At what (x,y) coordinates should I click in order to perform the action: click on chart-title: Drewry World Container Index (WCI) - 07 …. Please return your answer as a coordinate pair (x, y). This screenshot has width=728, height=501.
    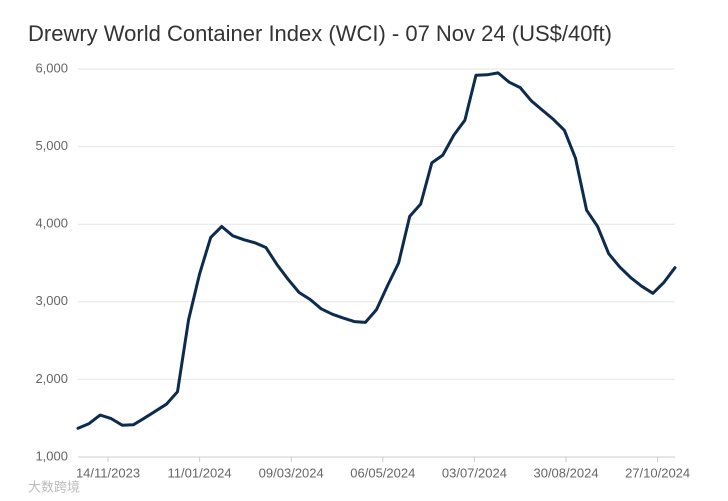
    Looking at the image, I should click on (320, 33).